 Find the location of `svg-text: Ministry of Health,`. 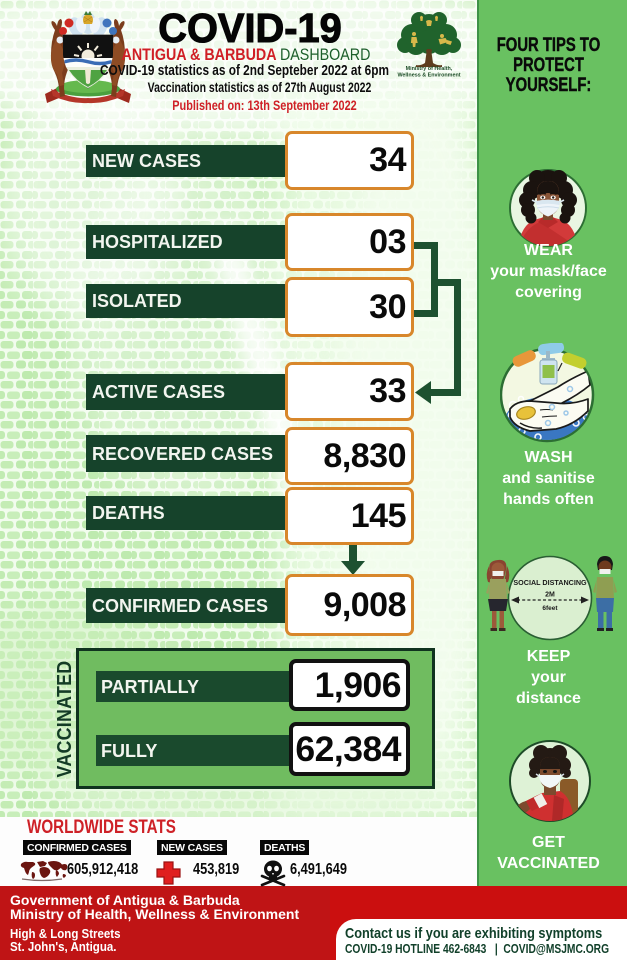

svg-text: Ministry of Health, is located at coordinates (429, 69).